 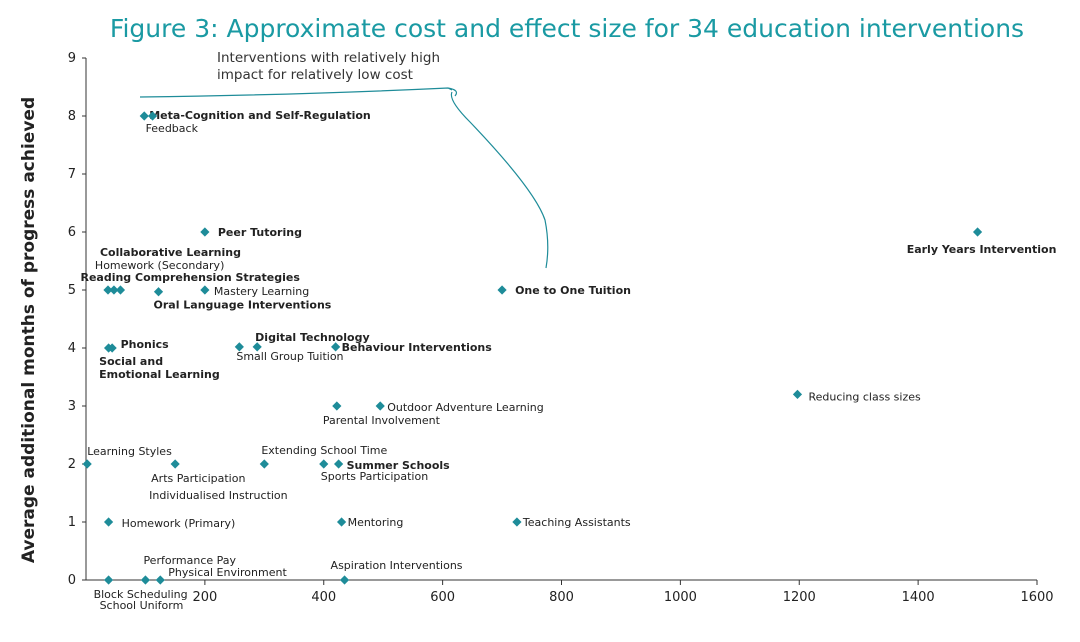 I want to click on point-label-school-uniform: School Uniform, so click(x=142, y=605).